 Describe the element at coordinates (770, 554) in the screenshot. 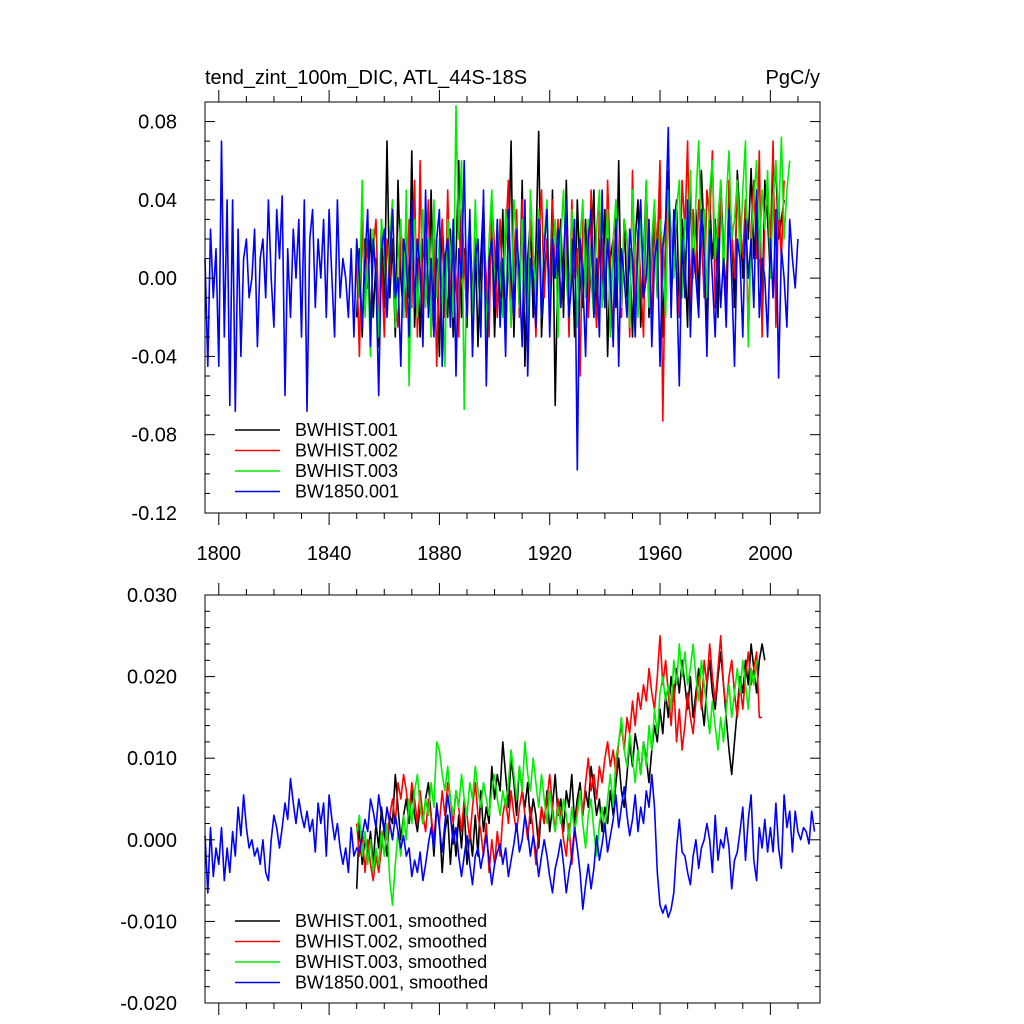

I see `top-xtick-label: 2000` at that location.